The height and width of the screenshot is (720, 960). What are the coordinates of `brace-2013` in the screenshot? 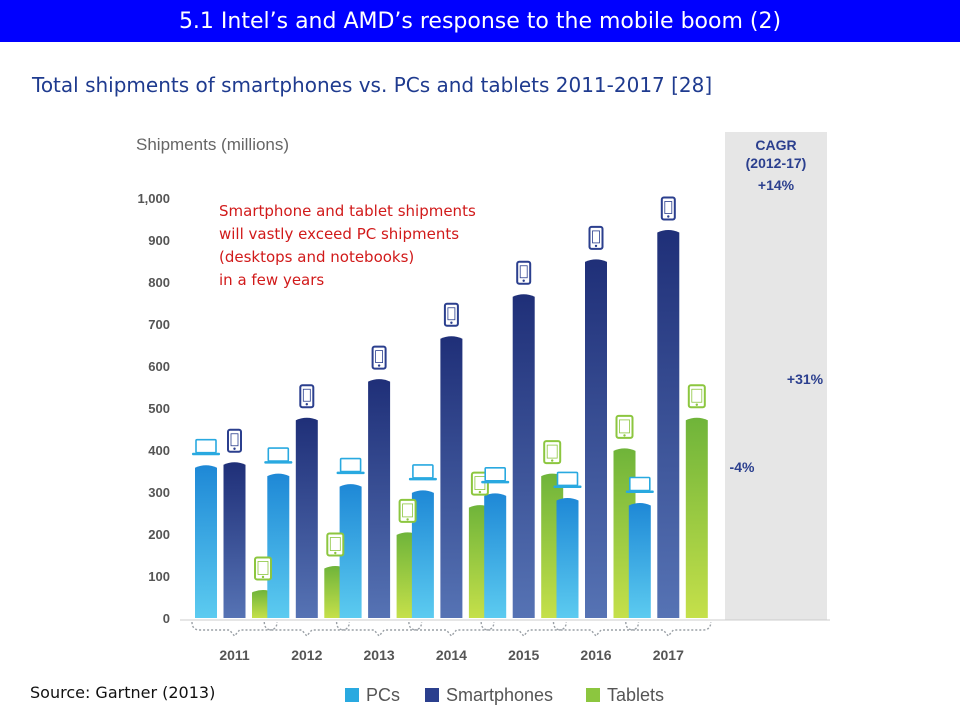 It's located at (379, 629).